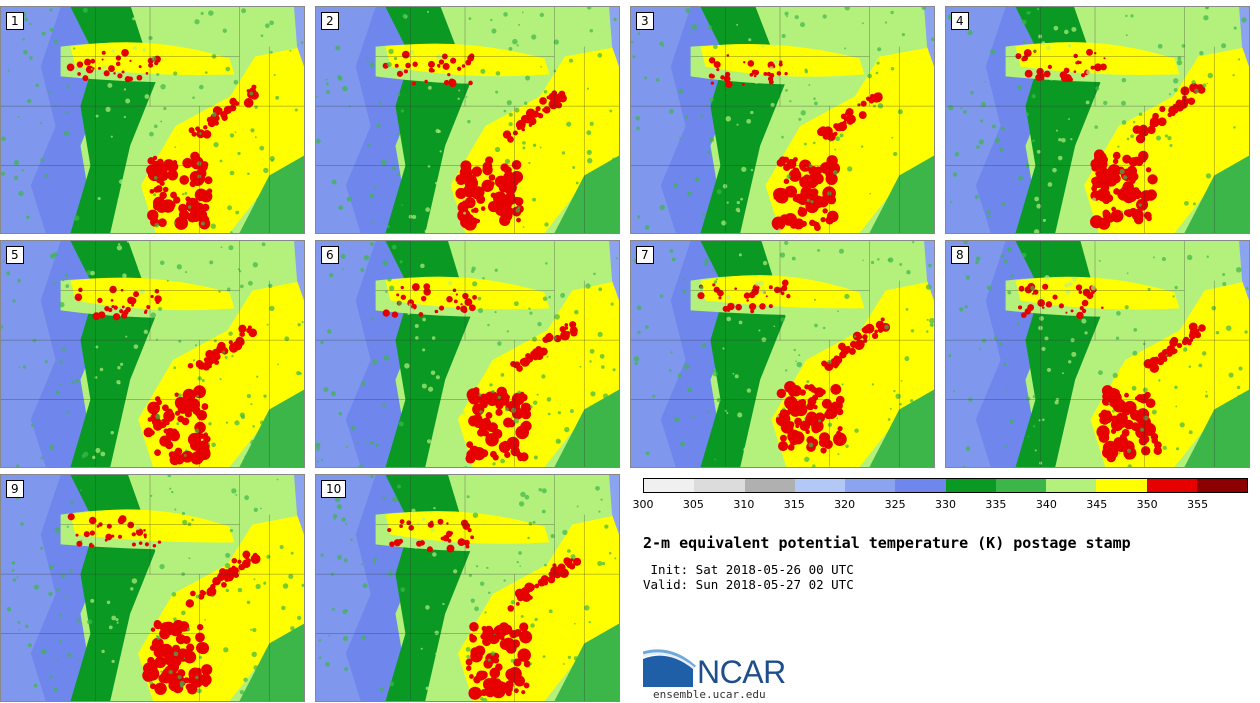 The height and width of the screenshot is (703, 1260). What do you see at coordinates (709, 694) in the screenshot?
I see `logo-url: ensemble.ucar.edu` at bounding box center [709, 694].